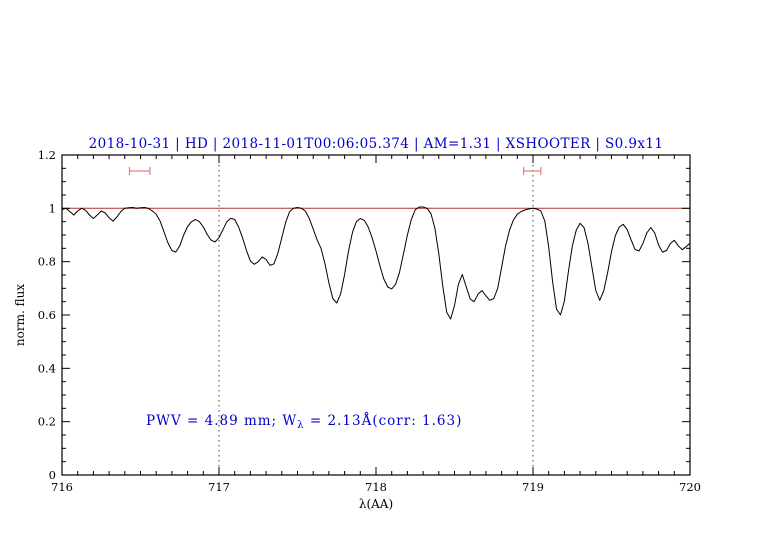  What do you see at coordinates (20, 315) in the screenshot?
I see `y-axis-label: norm. flux` at bounding box center [20, 315].